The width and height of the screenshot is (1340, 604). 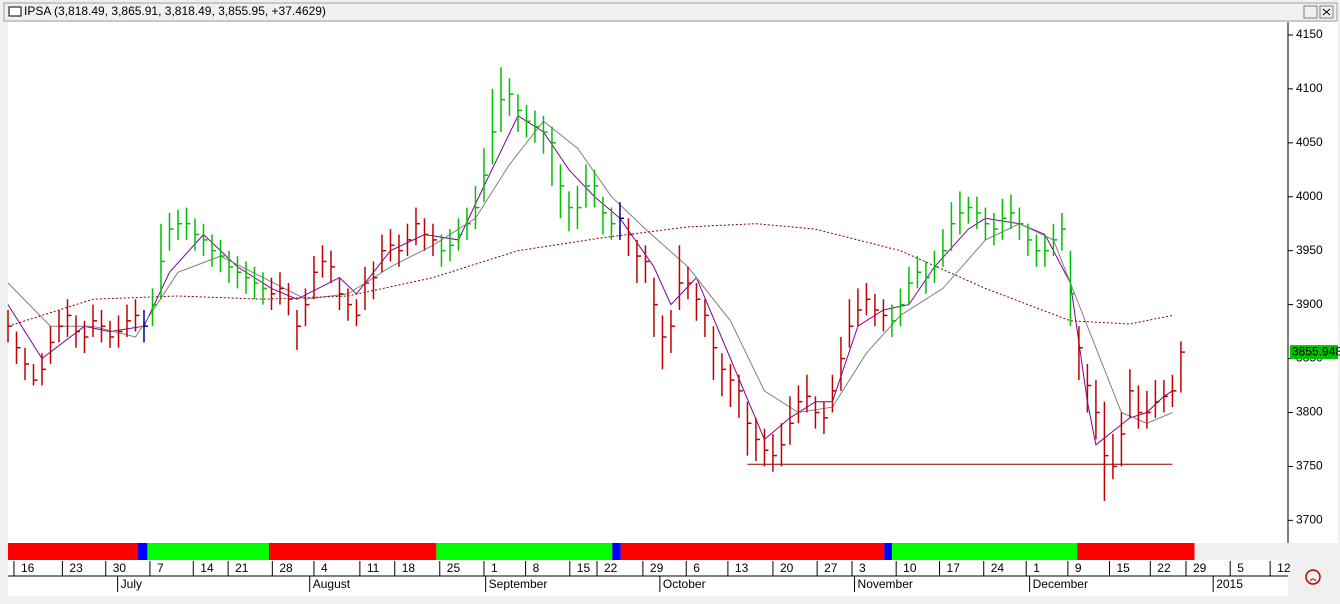 I want to click on y-tick-label: 4100, so click(x=1309, y=88).